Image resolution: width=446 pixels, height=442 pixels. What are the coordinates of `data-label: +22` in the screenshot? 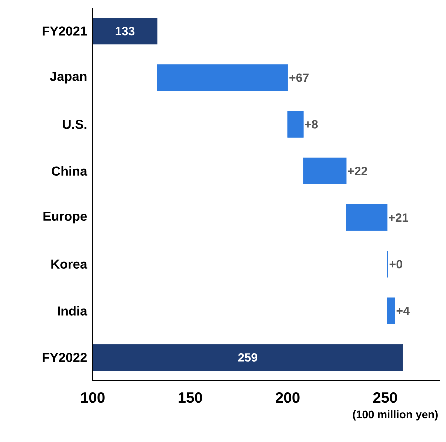 It's located at (358, 171).